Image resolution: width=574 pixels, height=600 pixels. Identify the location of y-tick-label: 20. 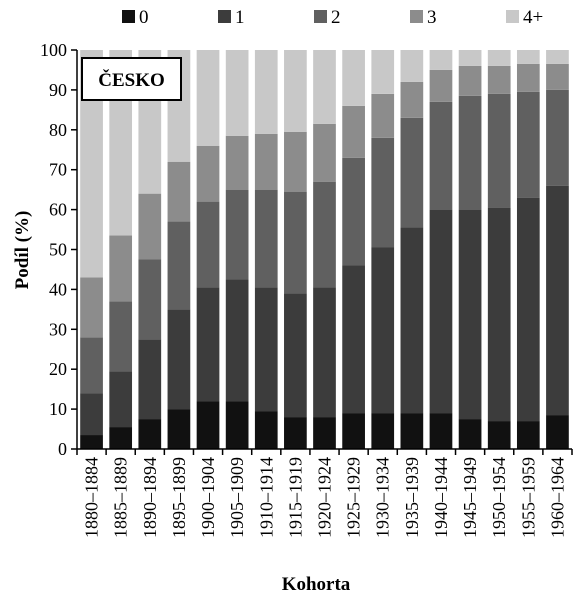
(58, 369).